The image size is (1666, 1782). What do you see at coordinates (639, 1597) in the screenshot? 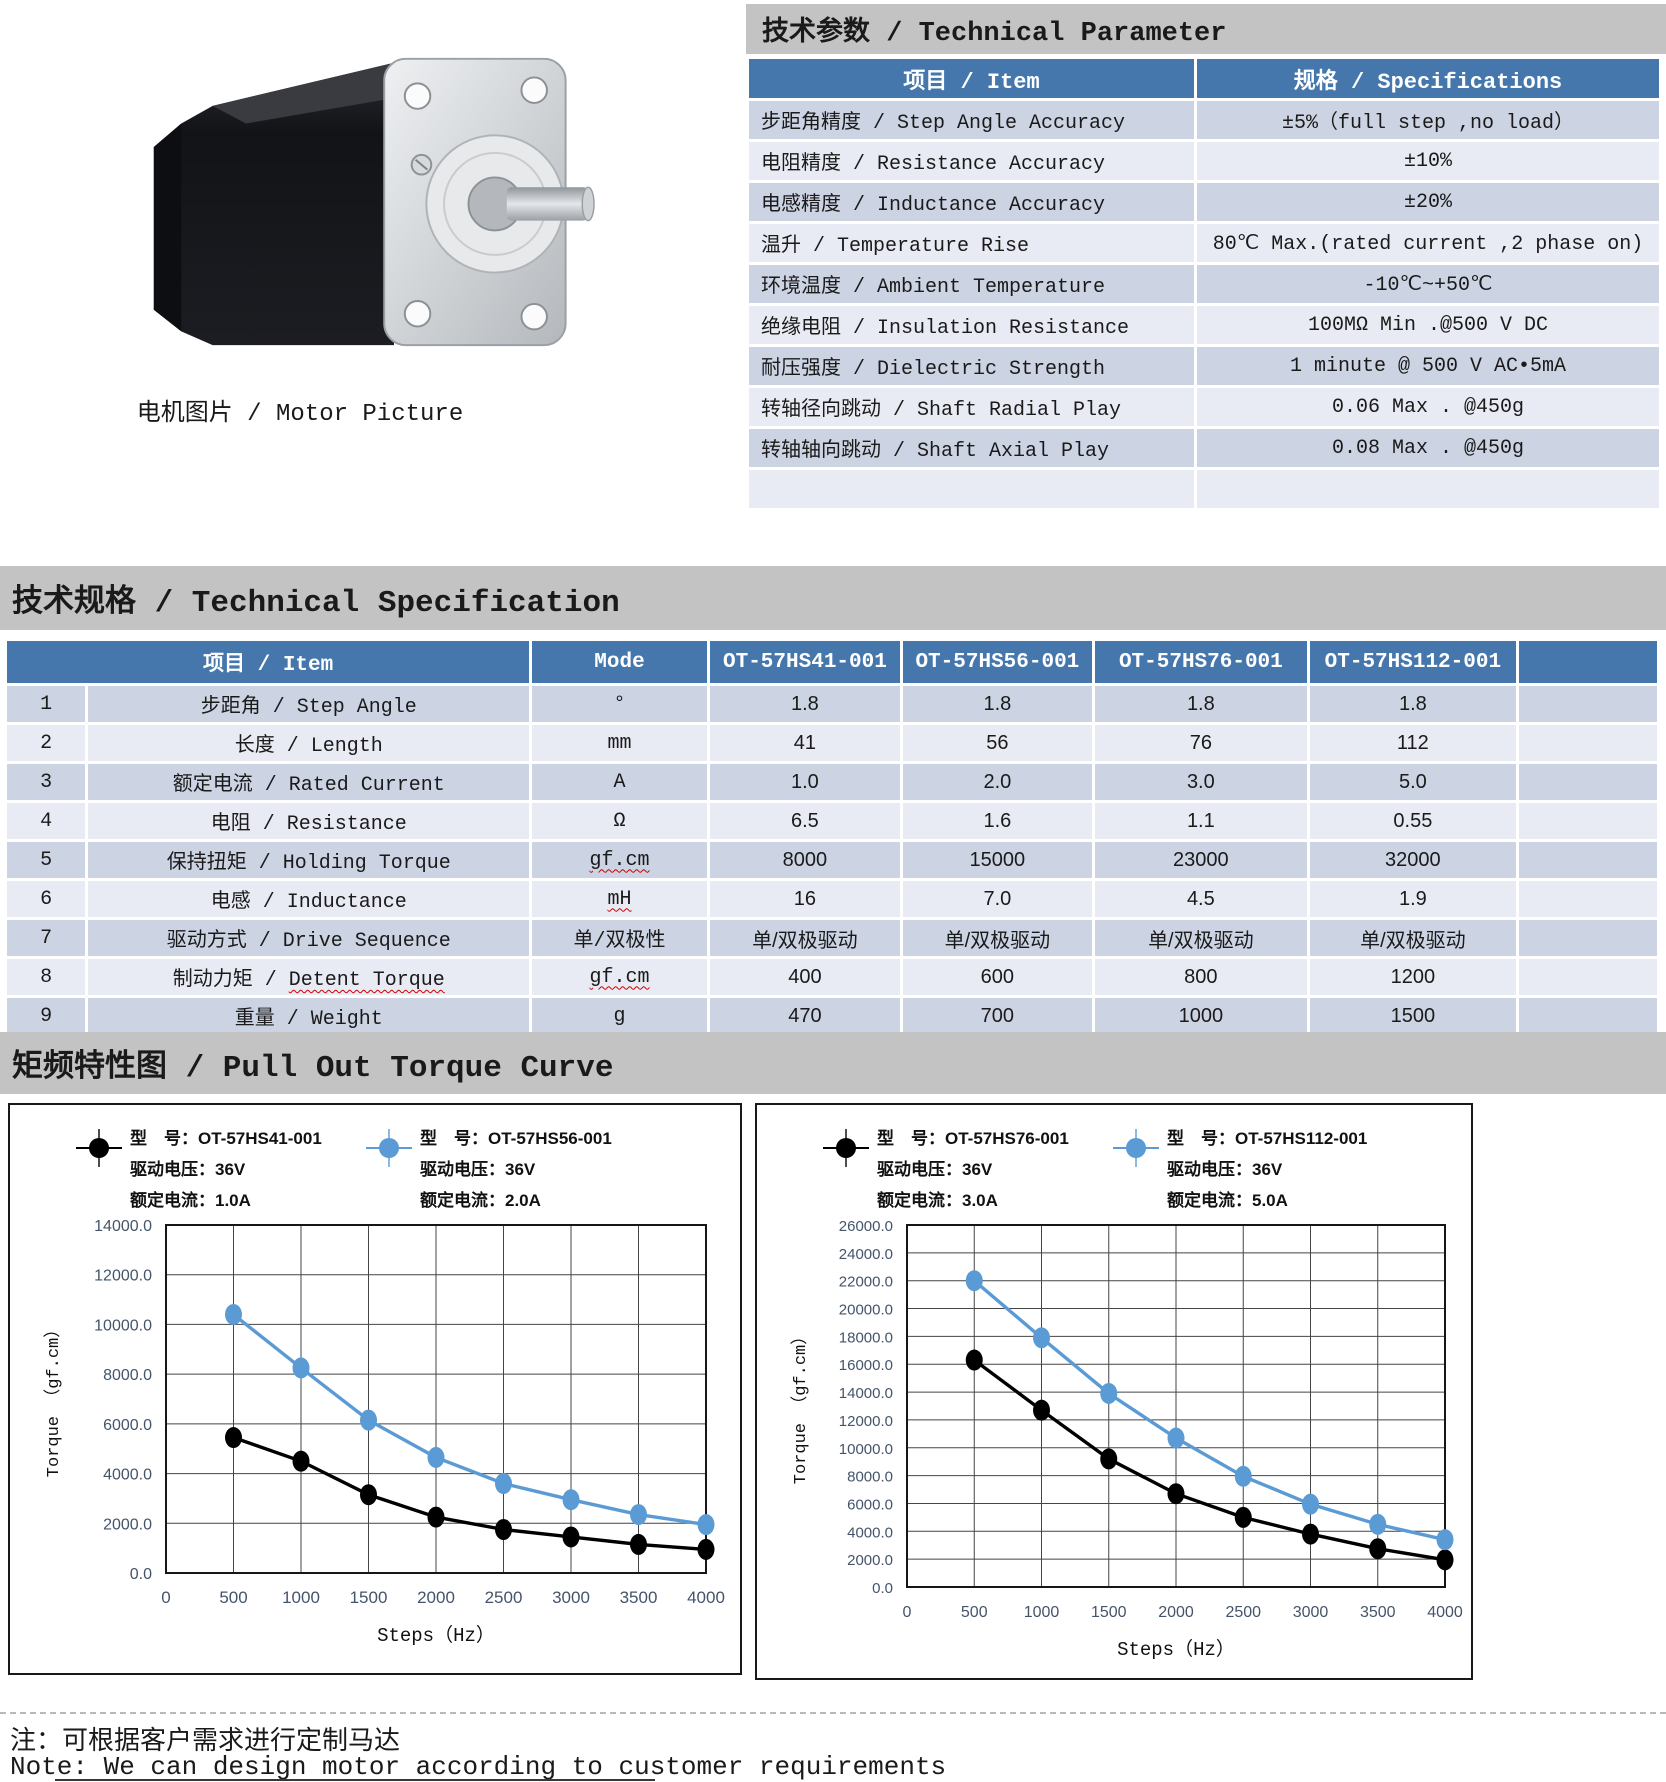
I see `svg-text: 3500` at bounding box center [639, 1597].